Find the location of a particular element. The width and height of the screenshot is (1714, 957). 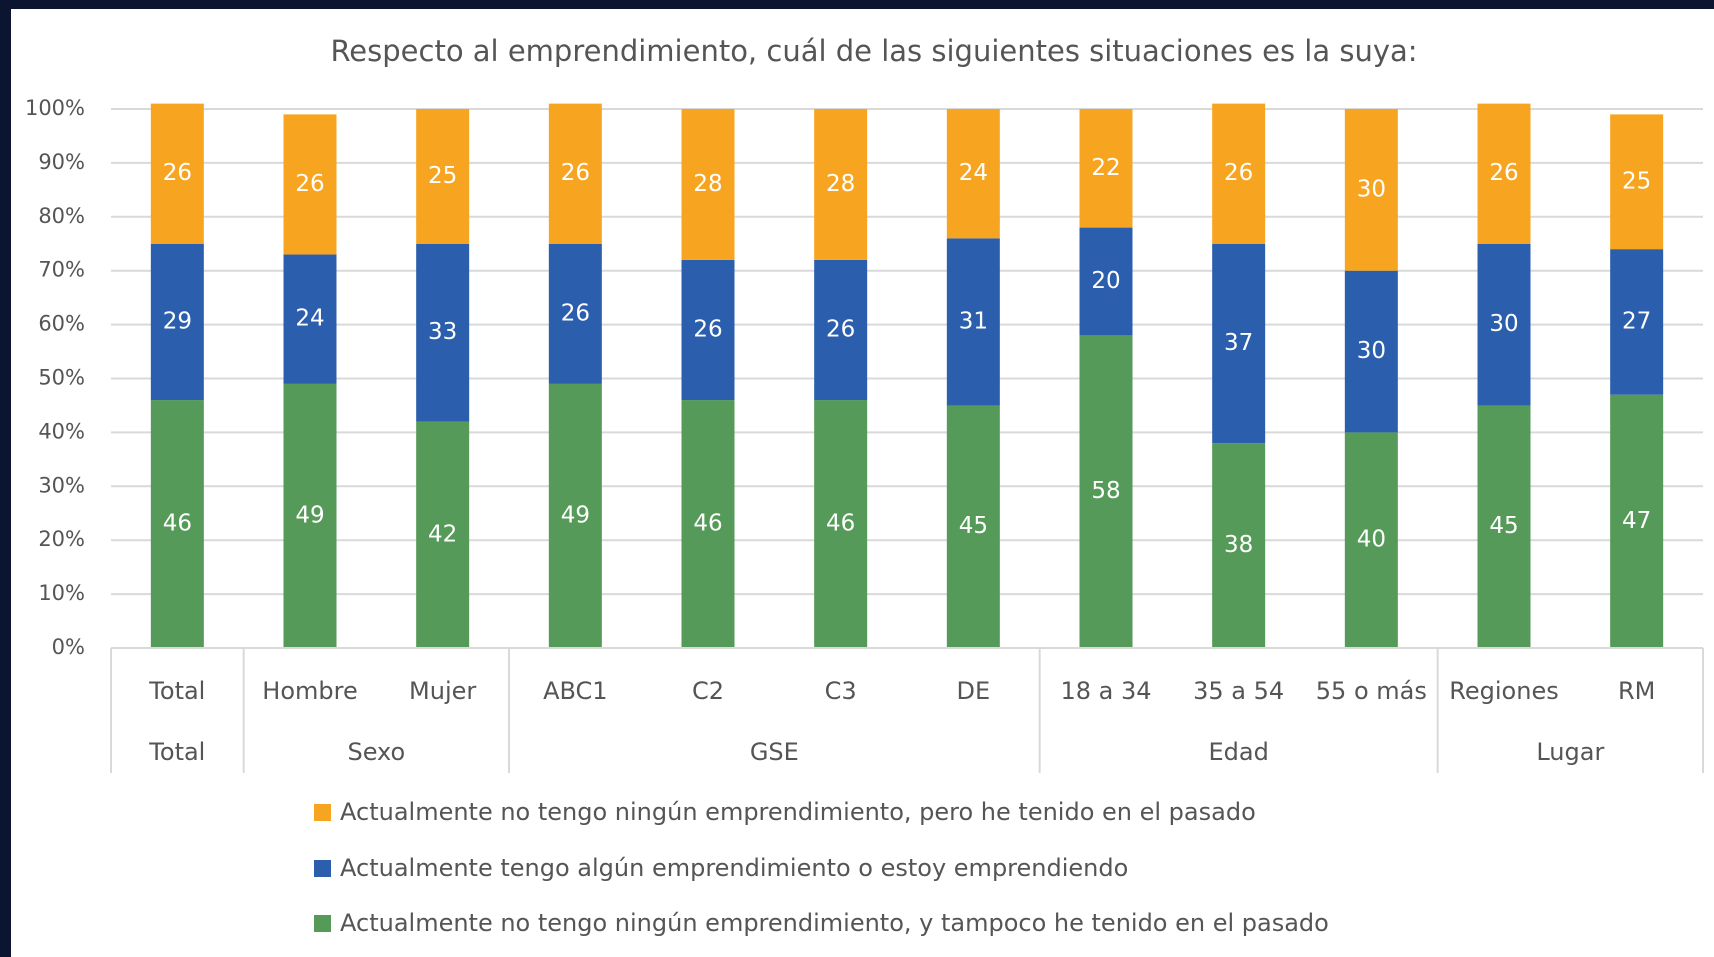

x-tick-label: 18 a 34 is located at coordinates (1105, 691).